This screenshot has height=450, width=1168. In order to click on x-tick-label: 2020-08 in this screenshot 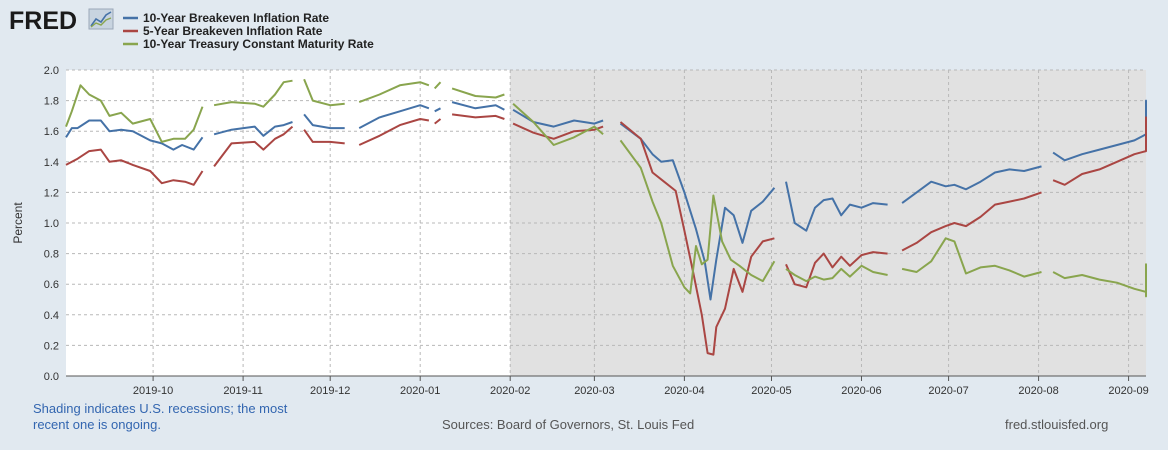, I will do `click(1038, 391)`.